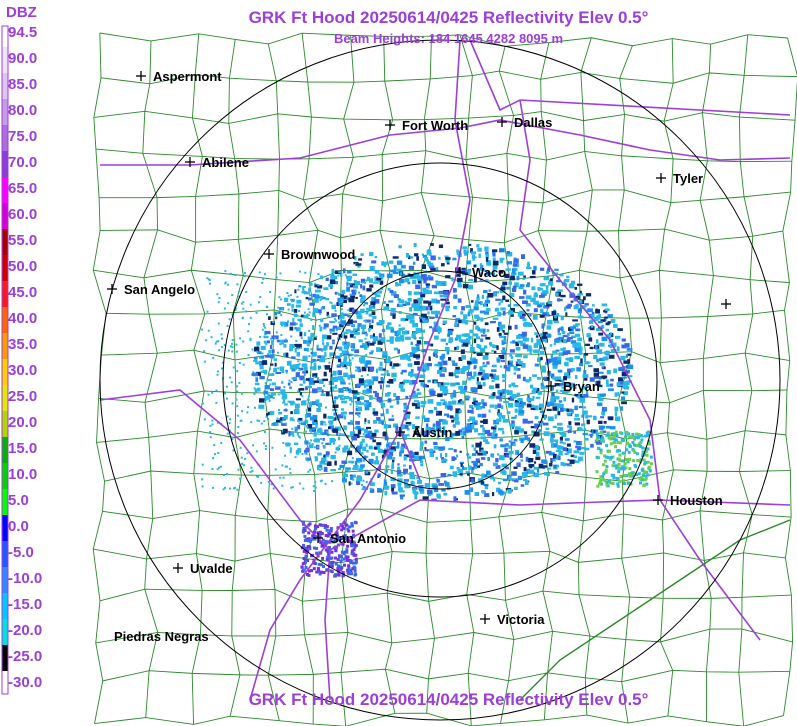  What do you see at coordinates (512, 619) in the screenshot?
I see `city-marker: Victoria` at bounding box center [512, 619].